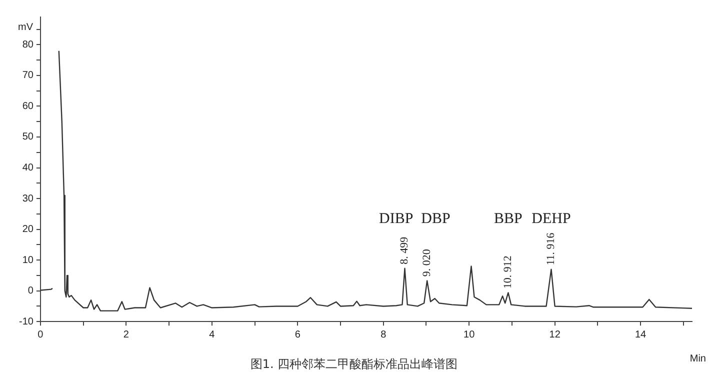 This screenshot has width=720, height=384. Describe the element at coordinates (383, 334) in the screenshot. I see `x-tick-label: 8` at that location.